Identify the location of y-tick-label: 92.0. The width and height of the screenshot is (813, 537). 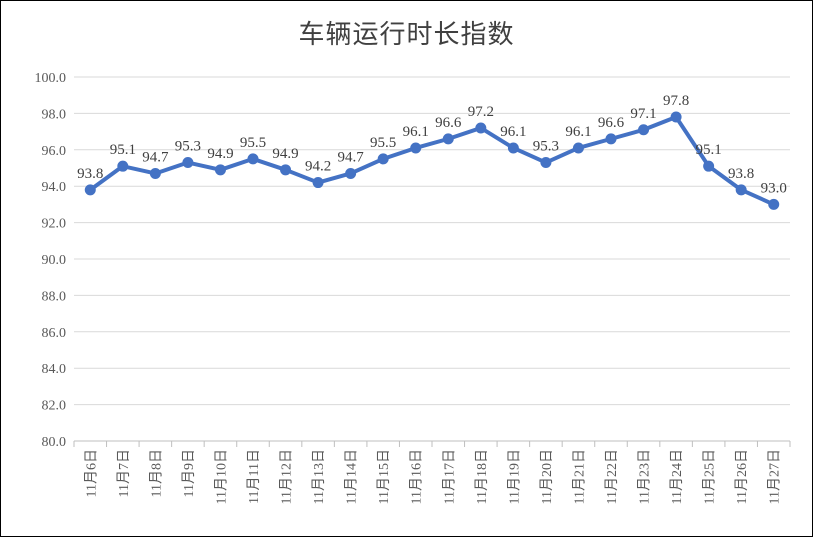
(54, 224).